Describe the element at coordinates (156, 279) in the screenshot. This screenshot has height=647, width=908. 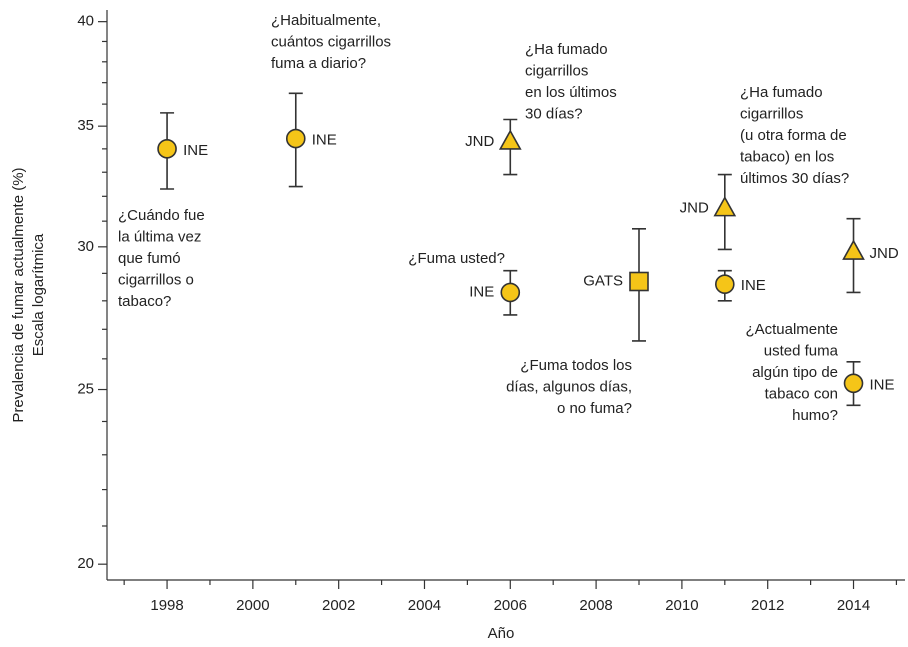
I see `annotation: cigarrillos o` at that location.